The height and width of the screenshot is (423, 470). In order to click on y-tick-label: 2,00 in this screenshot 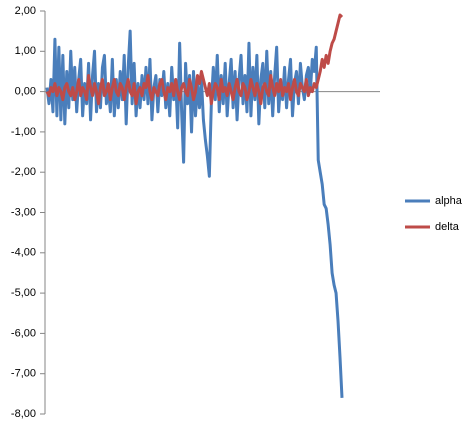, I will do `click(25, 11)`.